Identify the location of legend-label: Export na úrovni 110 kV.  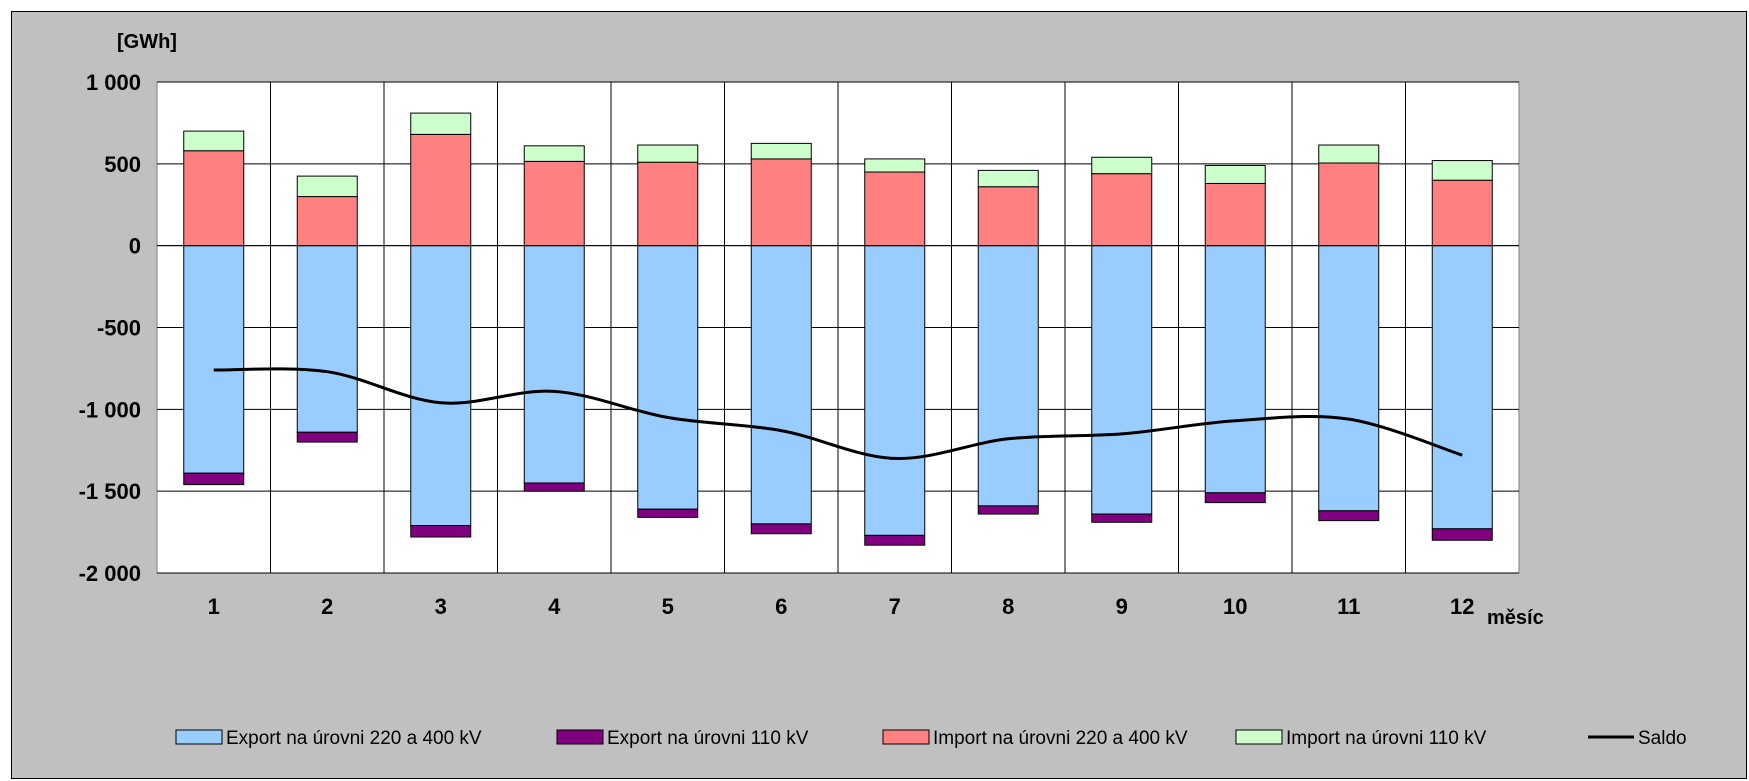
(708, 738).